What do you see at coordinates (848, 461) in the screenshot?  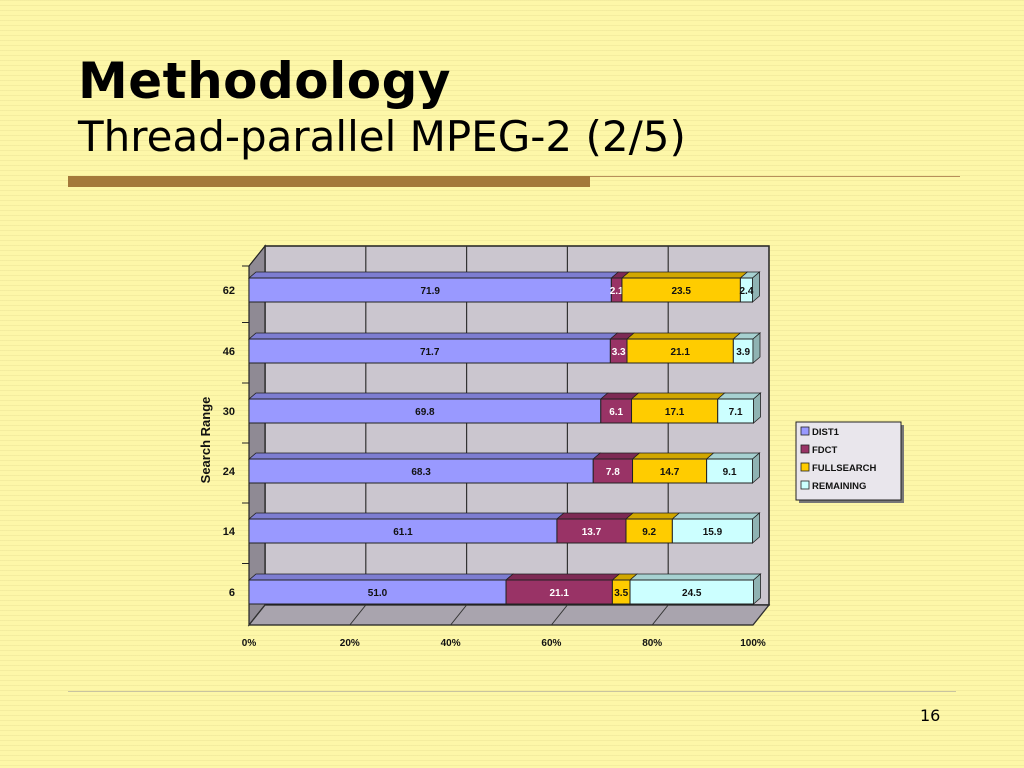 I see `legend-box` at bounding box center [848, 461].